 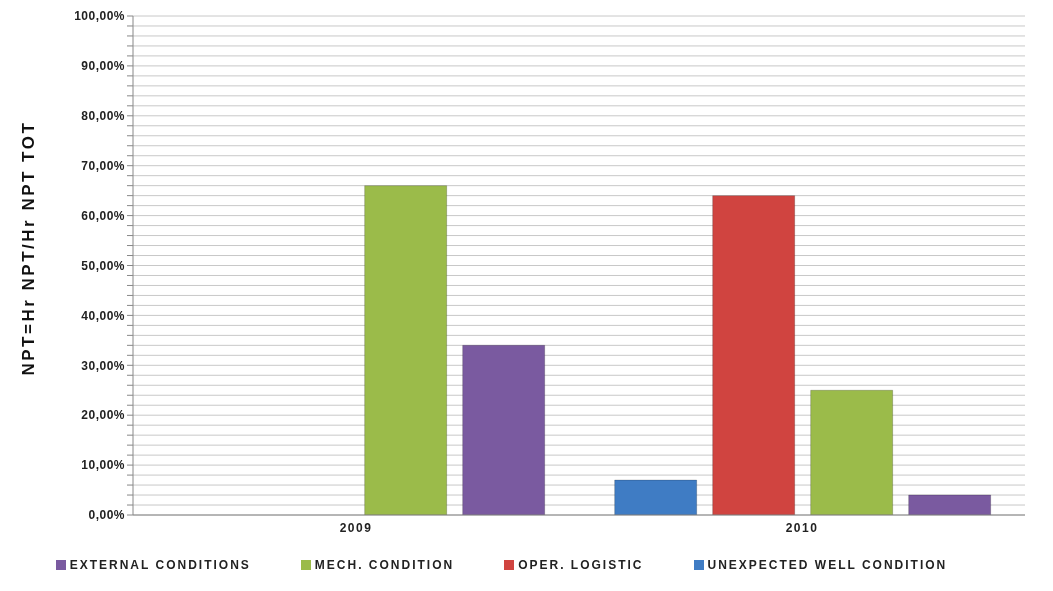 What do you see at coordinates (99, 16) in the screenshot?
I see `y-tick-label: 100,00%` at bounding box center [99, 16].